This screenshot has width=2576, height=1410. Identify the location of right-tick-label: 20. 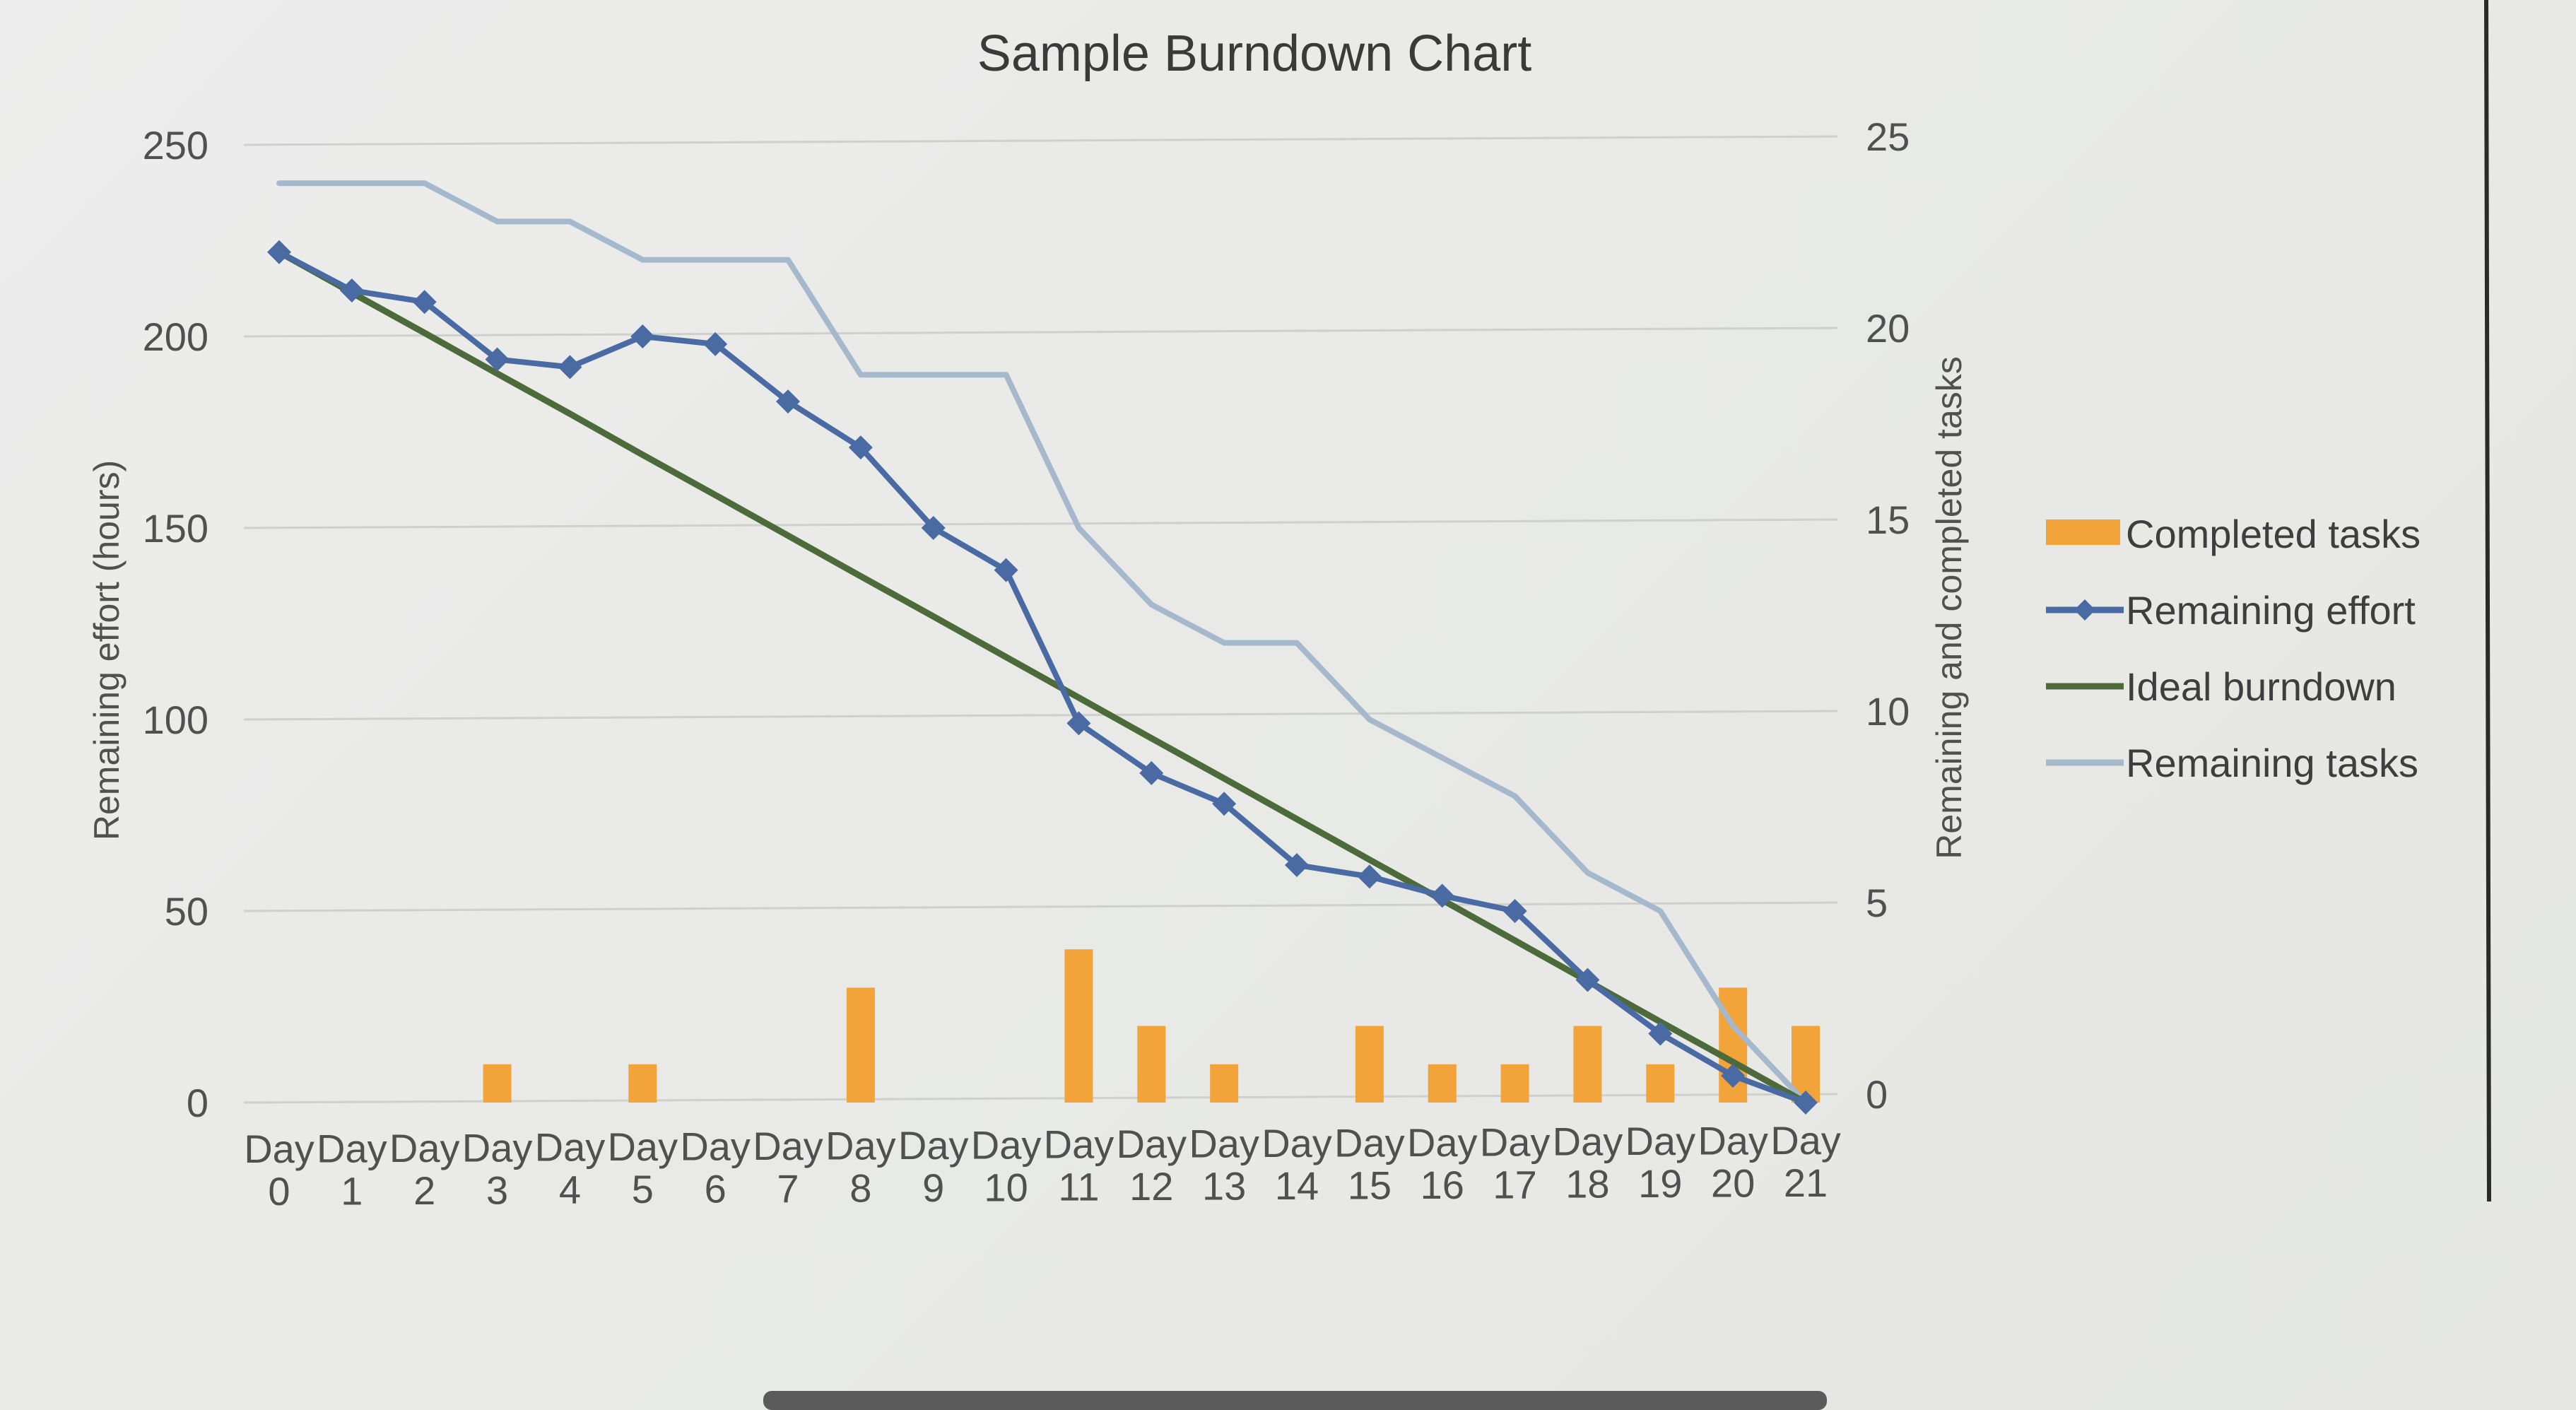
(1888, 328).